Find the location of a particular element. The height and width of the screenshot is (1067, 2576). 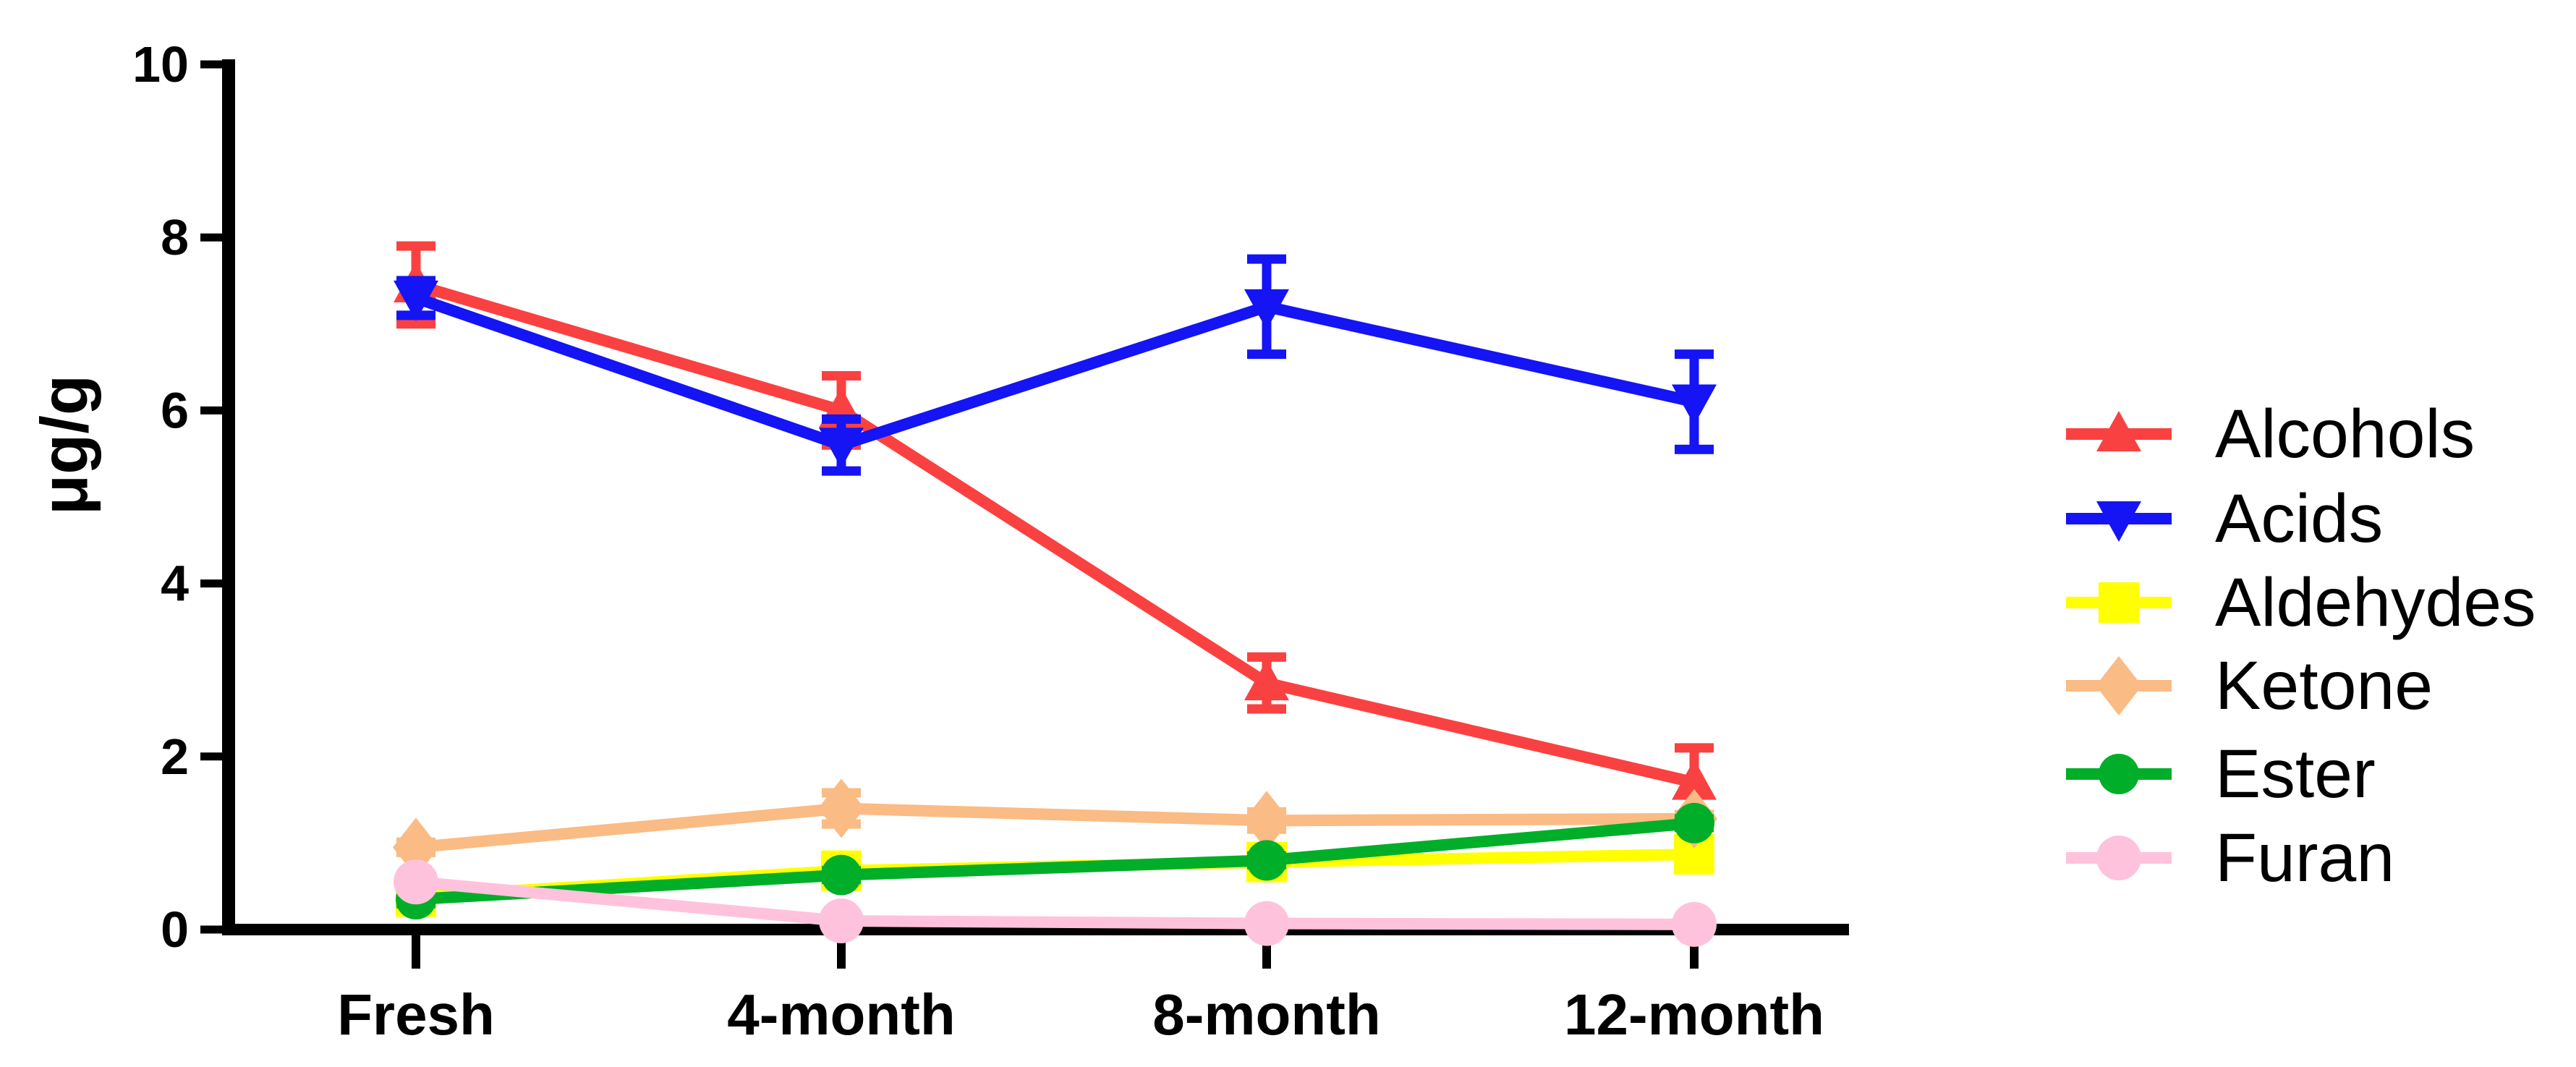

legend-marker-aldehydes is located at coordinates (2119, 602).